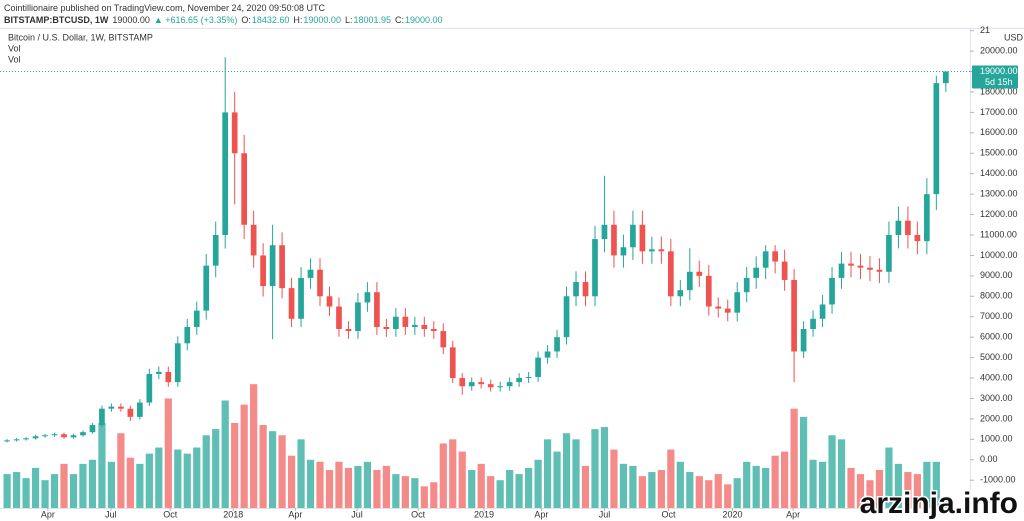 Image resolution: width=1024 pixels, height=521 pixels. Describe the element at coordinates (372, 20) in the screenshot. I see `ohlc-value: 18001.95` at that location.